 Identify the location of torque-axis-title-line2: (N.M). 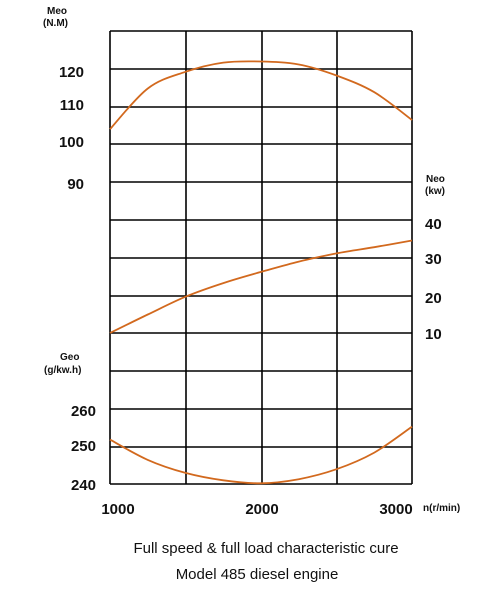
(55, 23).